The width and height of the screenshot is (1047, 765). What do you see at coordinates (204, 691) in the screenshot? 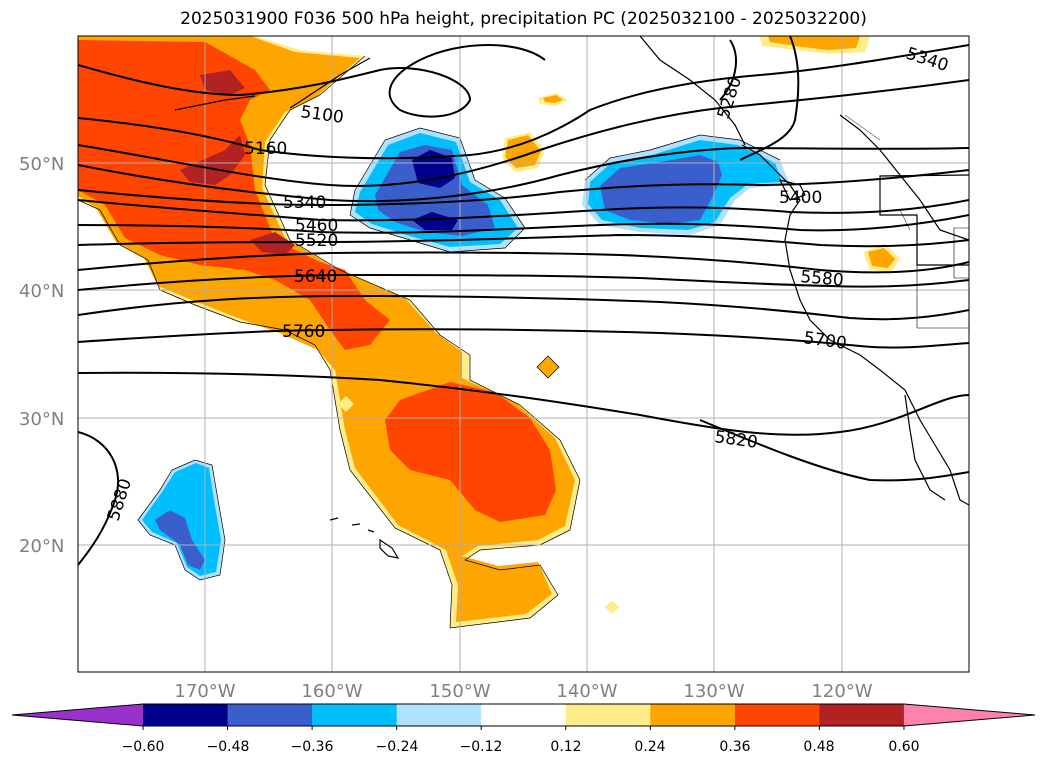
I see `lon-label: 170°W` at bounding box center [204, 691].